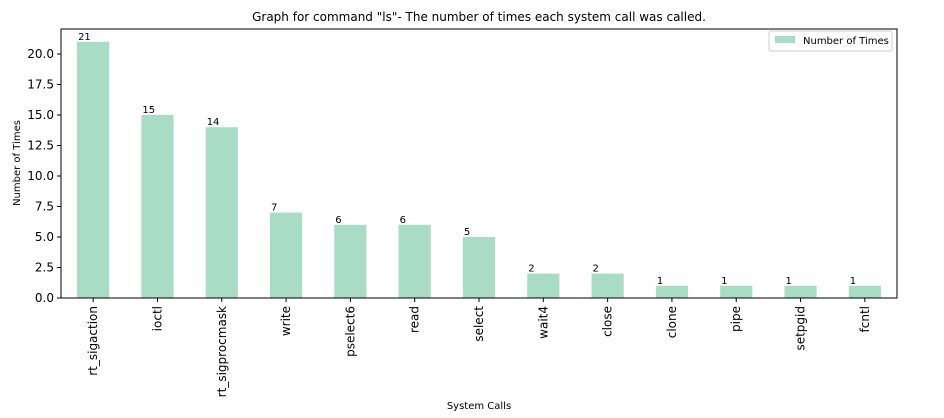  What do you see at coordinates (788, 281) in the screenshot?
I see `data-label-setpgid: 1` at bounding box center [788, 281].